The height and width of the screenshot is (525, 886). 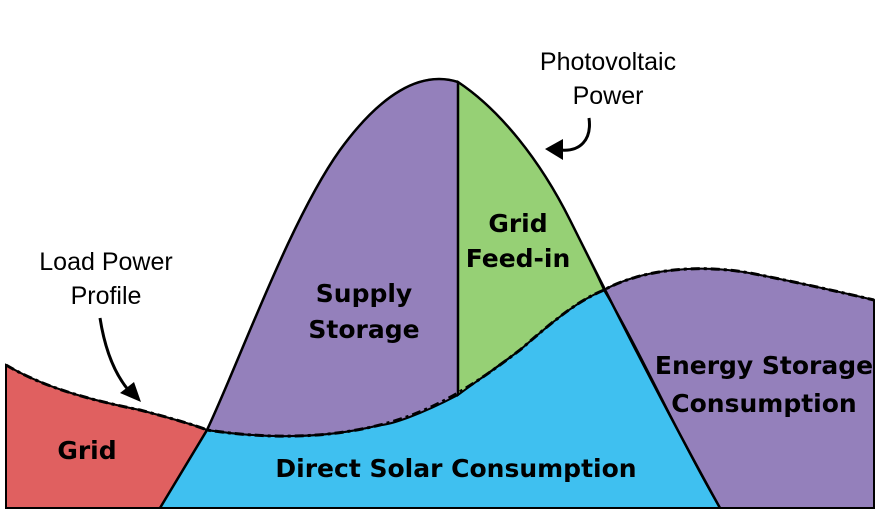 What do you see at coordinates (763, 403) in the screenshot?
I see `energy-storage-label-line2: Consumption` at bounding box center [763, 403].